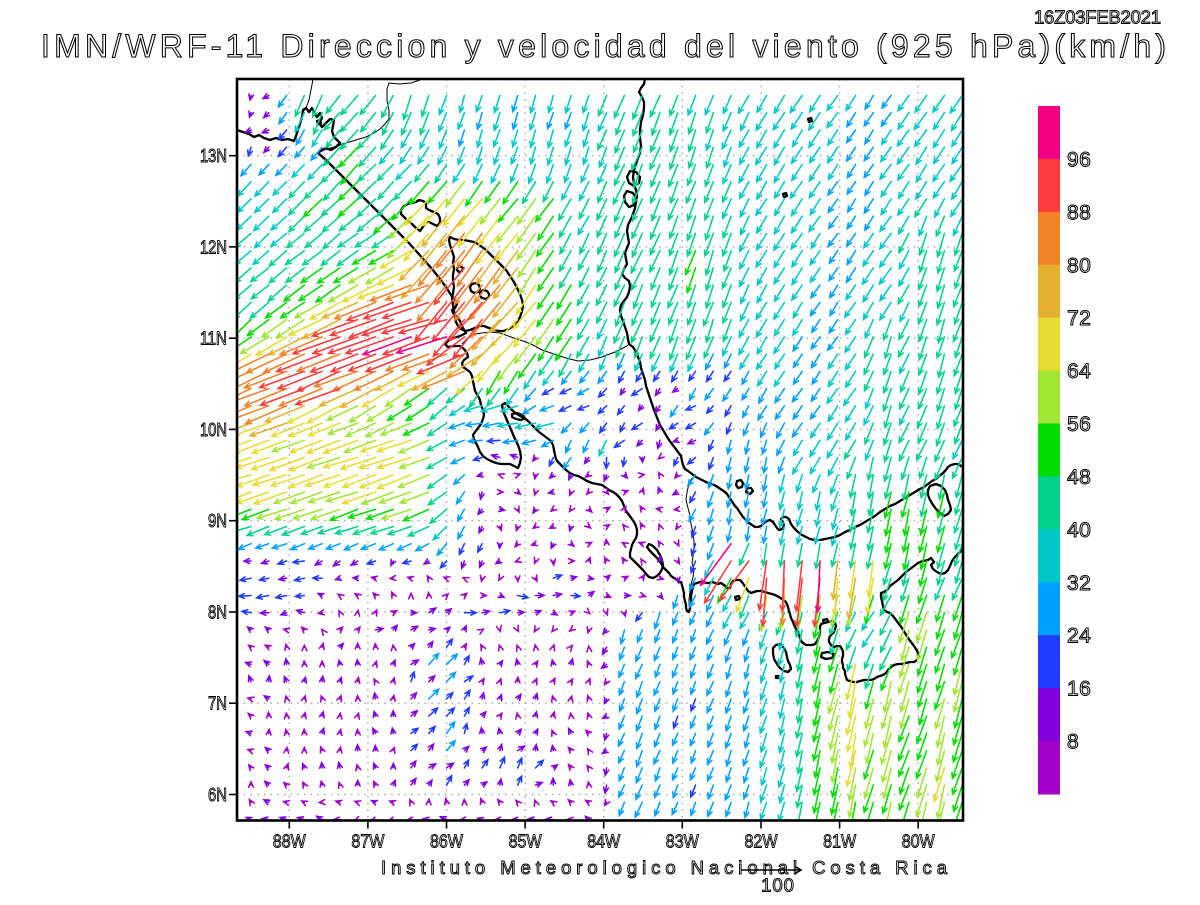 The image size is (1200, 905). What do you see at coordinates (1079, 689) in the screenshot?
I see `svg-text: 16` at bounding box center [1079, 689].